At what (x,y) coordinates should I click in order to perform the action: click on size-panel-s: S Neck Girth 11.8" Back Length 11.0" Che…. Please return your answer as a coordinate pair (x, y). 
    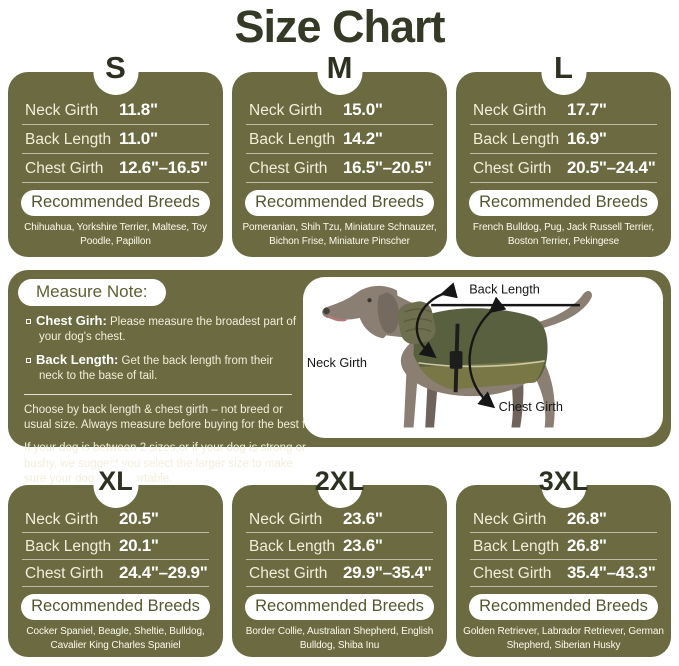
    Looking at the image, I should click on (115, 153).